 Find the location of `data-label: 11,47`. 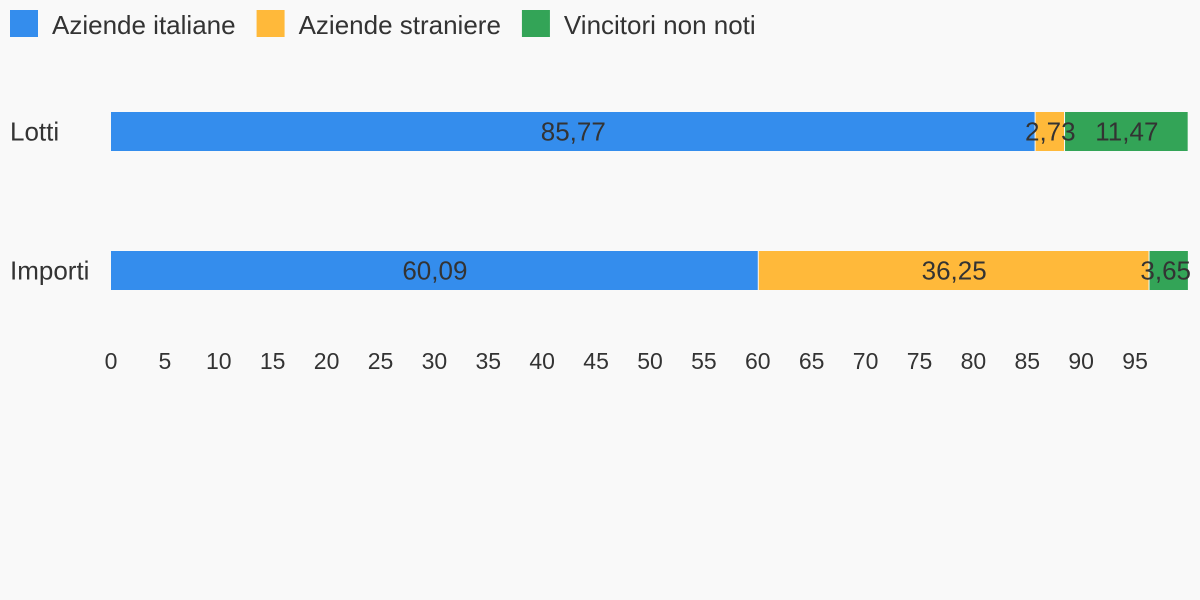

data-label: 11,47 is located at coordinates (1126, 131).